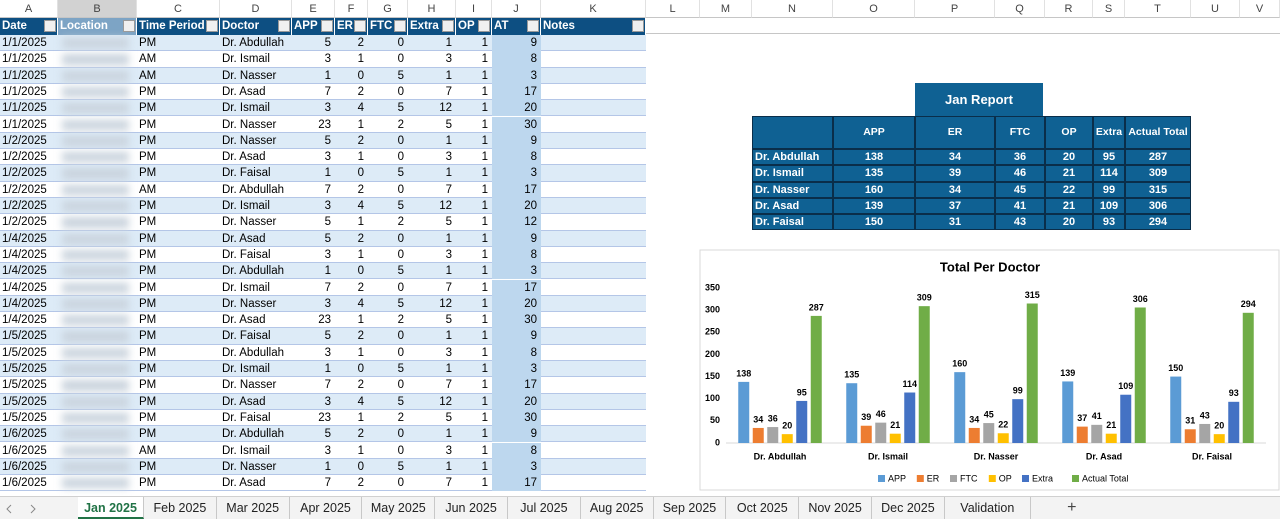  Describe the element at coordinates (726, 9) in the screenshot. I see `column-header: M` at that location.